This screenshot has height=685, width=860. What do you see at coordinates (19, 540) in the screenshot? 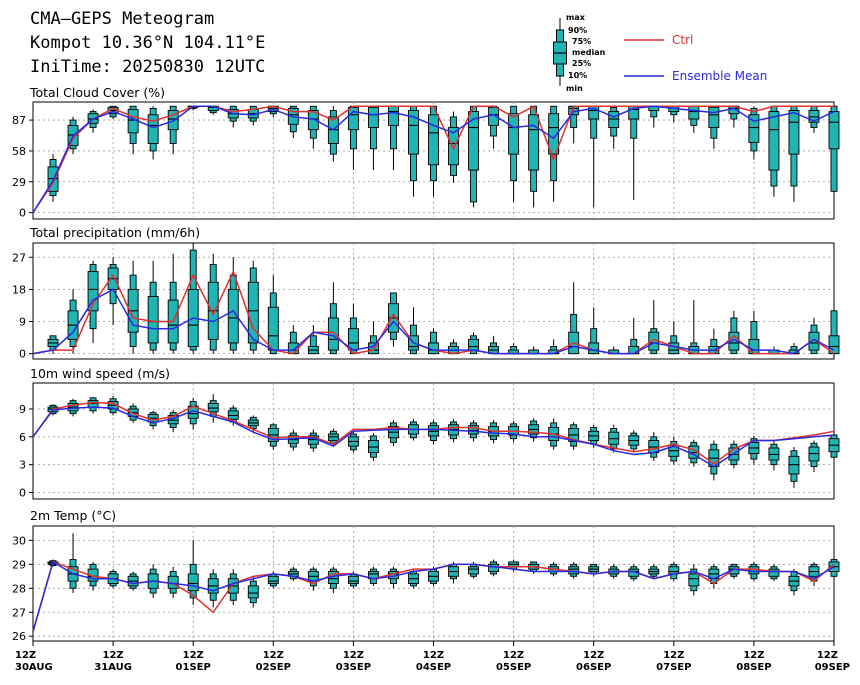
I see `y-tick-label: 30` at bounding box center [19, 540].